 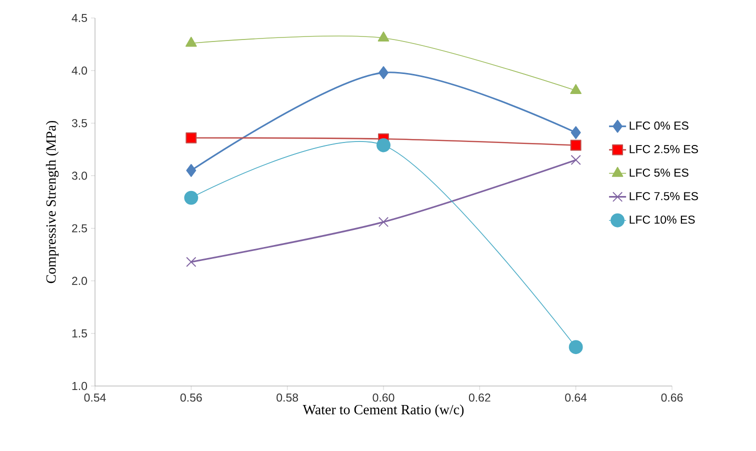 I want to click on legend-label: LFC 7.5% ES, so click(x=664, y=196).